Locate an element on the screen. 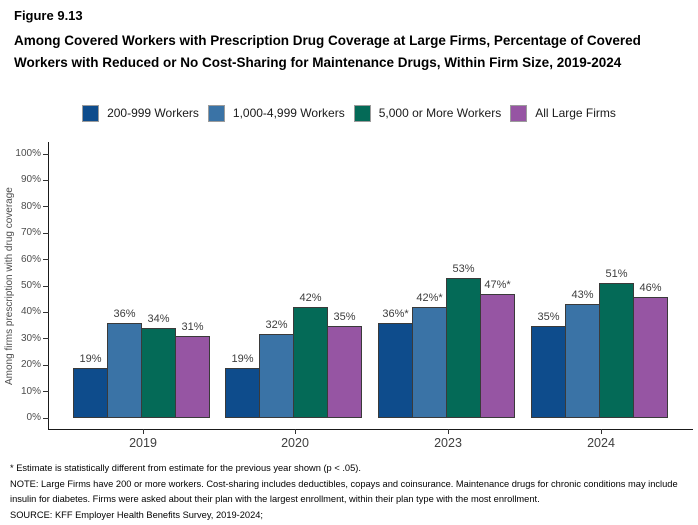 This screenshot has height=525, width=698. legend-item-label: 200-999 Workers is located at coordinates (153, 113).